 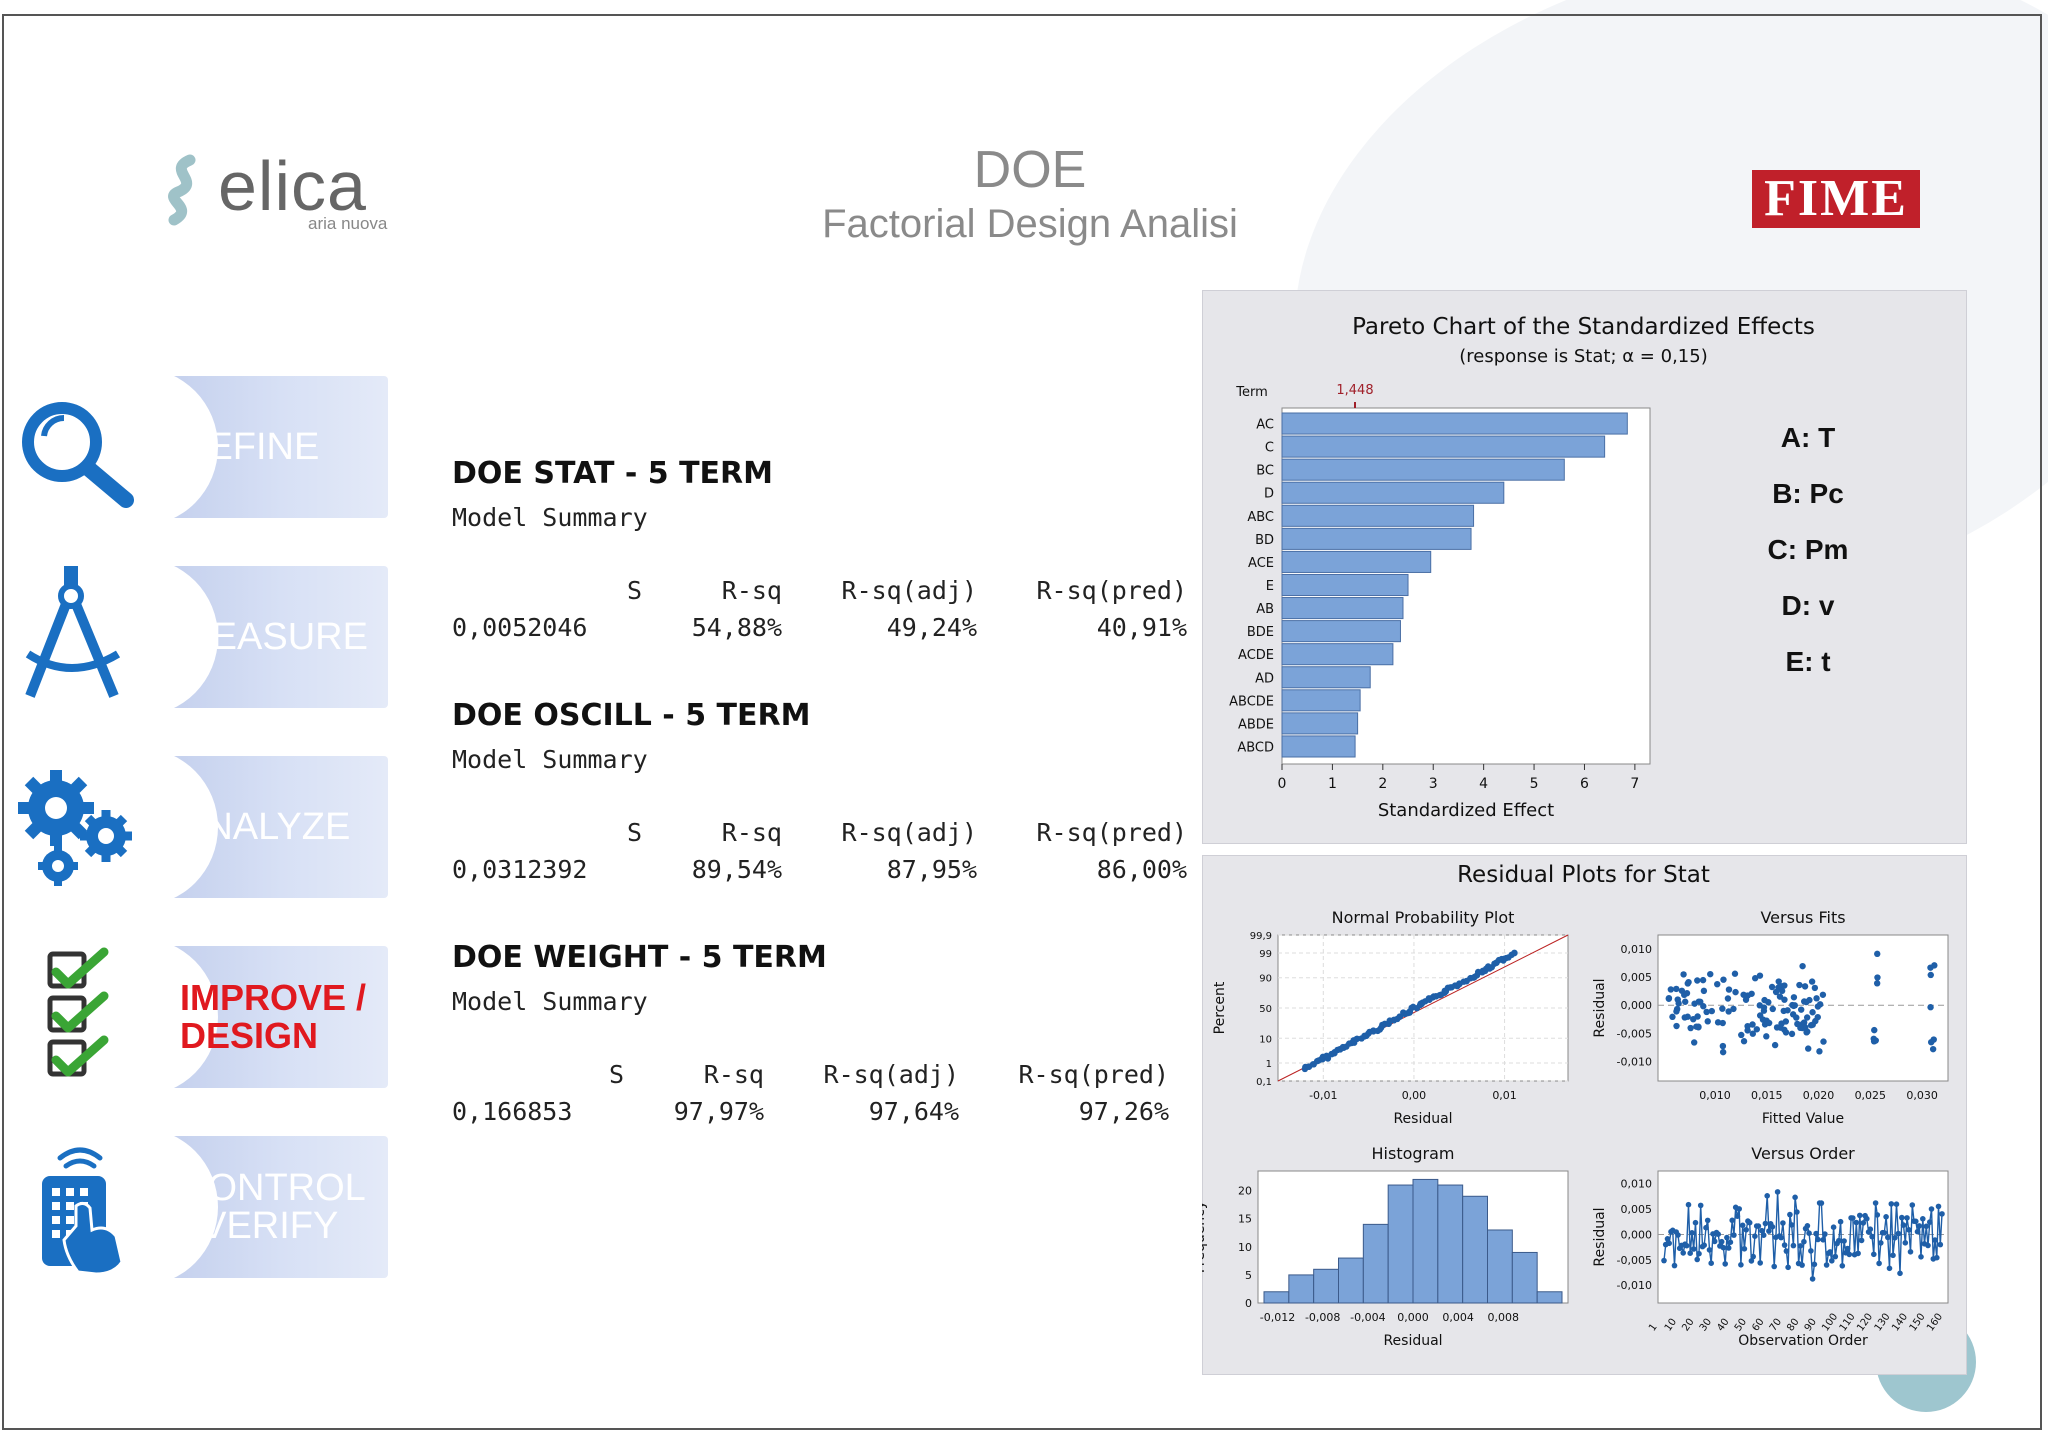 I want to click on table-cell: 0,166853, so click(x=512, y=1111).